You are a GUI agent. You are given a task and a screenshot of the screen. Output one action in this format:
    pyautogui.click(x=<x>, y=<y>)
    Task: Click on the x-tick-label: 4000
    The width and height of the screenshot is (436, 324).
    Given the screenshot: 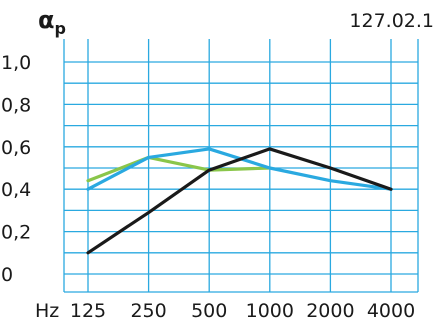 What is the action you would take?
    pyautogui.click(x=391, y=311)
    